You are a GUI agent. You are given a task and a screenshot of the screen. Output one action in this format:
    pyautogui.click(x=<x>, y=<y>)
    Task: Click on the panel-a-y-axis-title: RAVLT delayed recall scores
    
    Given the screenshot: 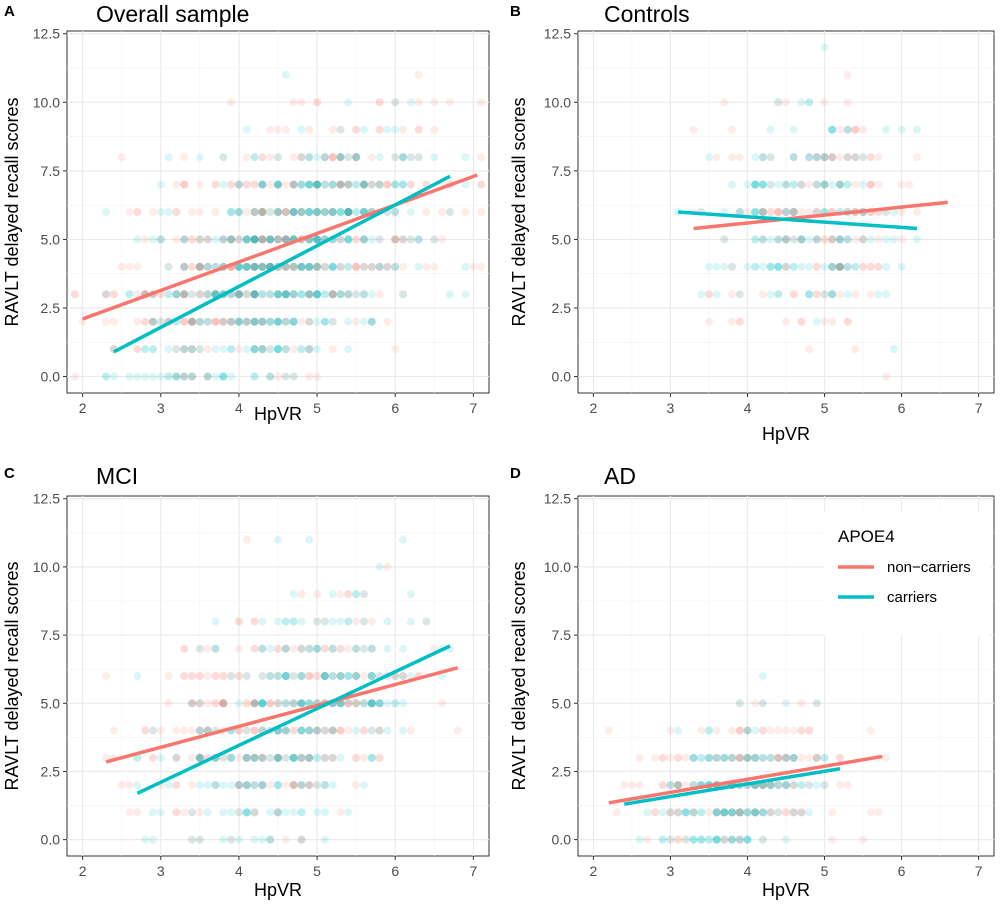 What is the action you would take?
    pyautogui.click(x=12, y=211)
    